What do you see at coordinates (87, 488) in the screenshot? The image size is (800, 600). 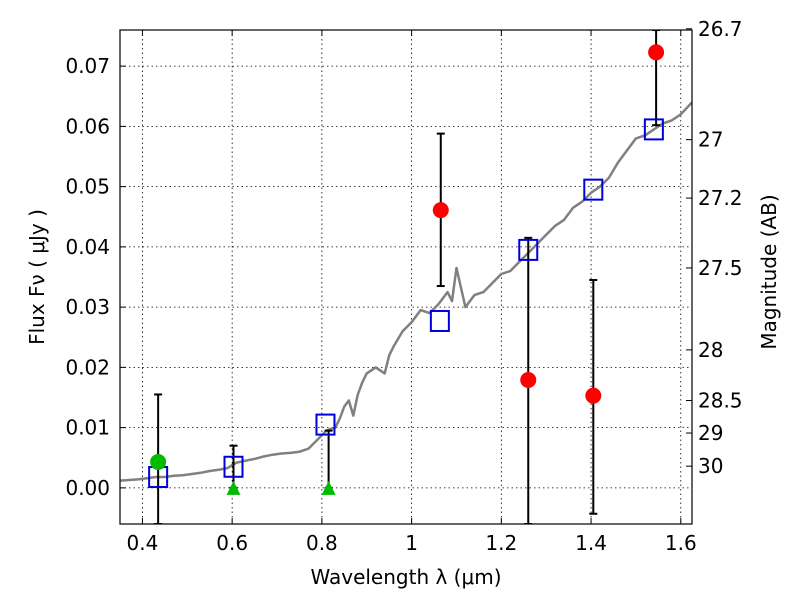 I see `y-tick-label: 0.00` at bounding box center [87, 488].